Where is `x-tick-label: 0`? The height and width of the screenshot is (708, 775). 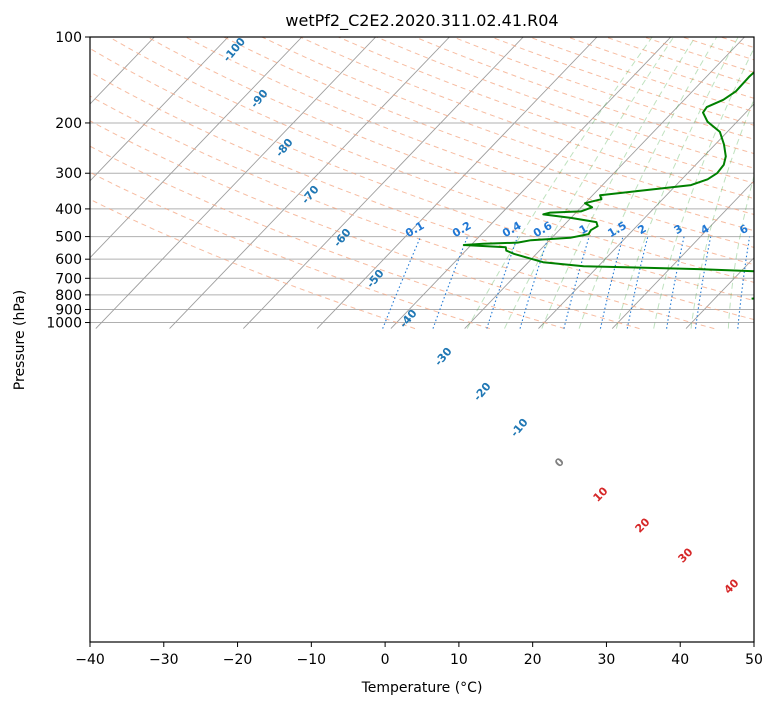
x-tick-label: 0 is located at coordinates (385, 660).